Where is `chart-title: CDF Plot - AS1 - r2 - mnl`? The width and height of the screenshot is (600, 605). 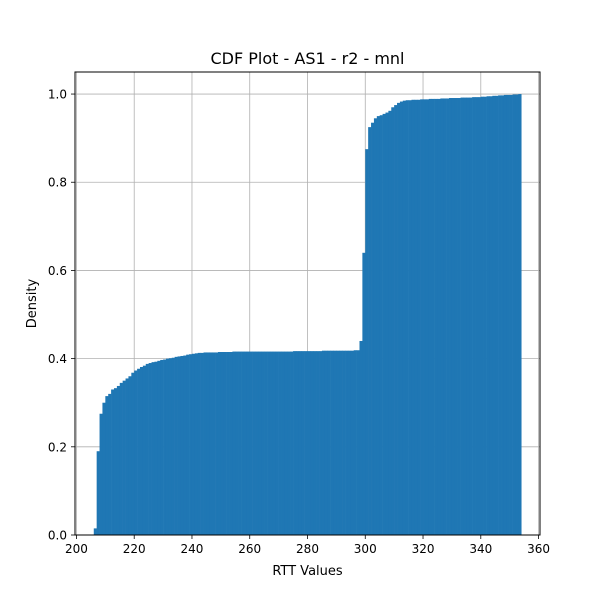
chart-title: CDF Plot - AS1 - r2 - mnl is located at coordinates (308, 58).